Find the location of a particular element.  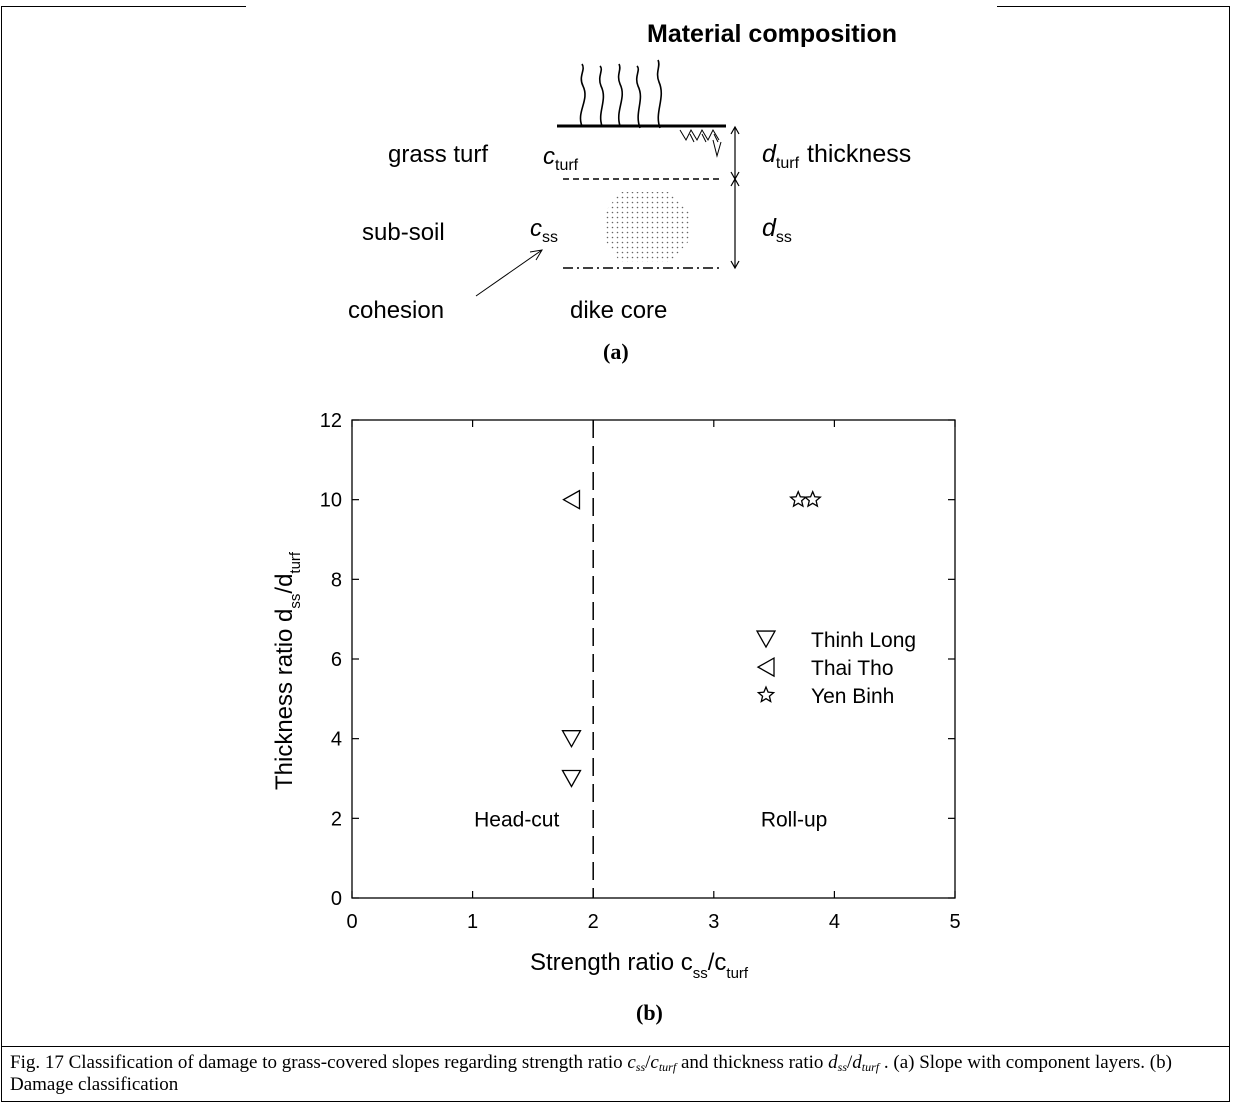

x-tick-label: 4 is located at coordinates (834, 922).